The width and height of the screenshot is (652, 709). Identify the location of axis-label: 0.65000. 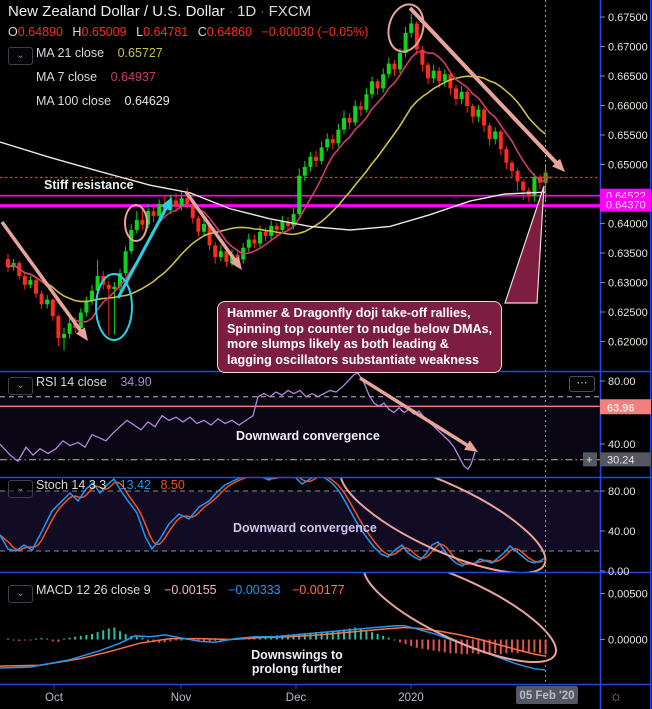
(628, 166).